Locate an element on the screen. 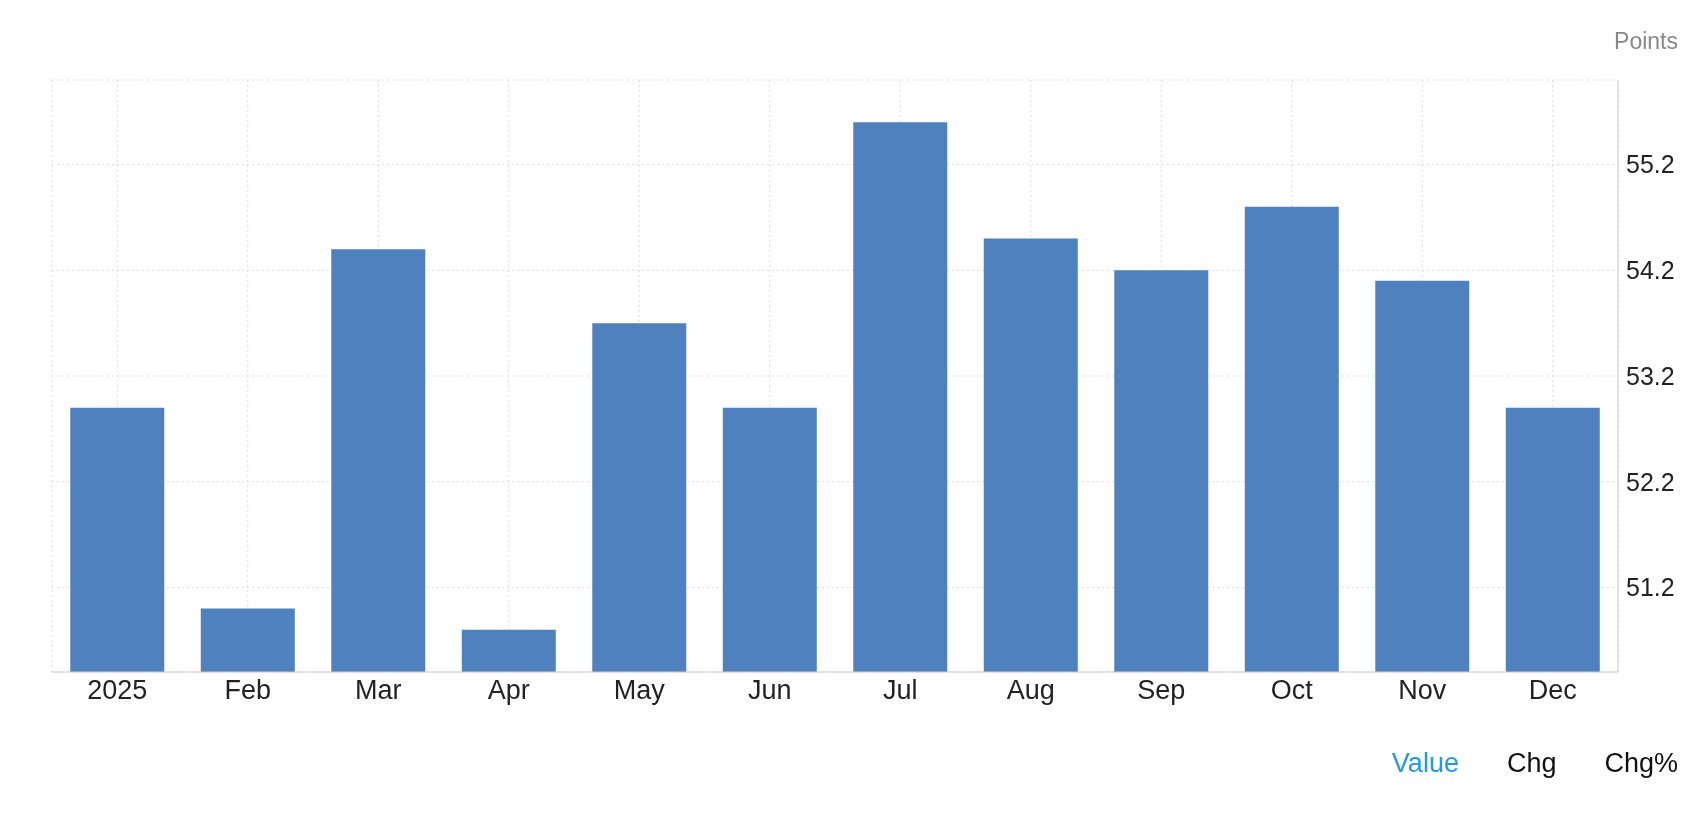  x-tick-label: Sep is located at coordinates (1161, 690).